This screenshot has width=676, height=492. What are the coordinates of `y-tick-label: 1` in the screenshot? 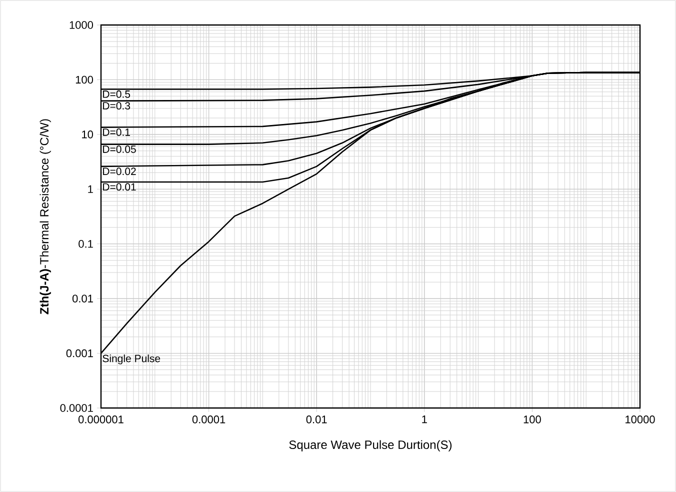 It's located at (90, 189).